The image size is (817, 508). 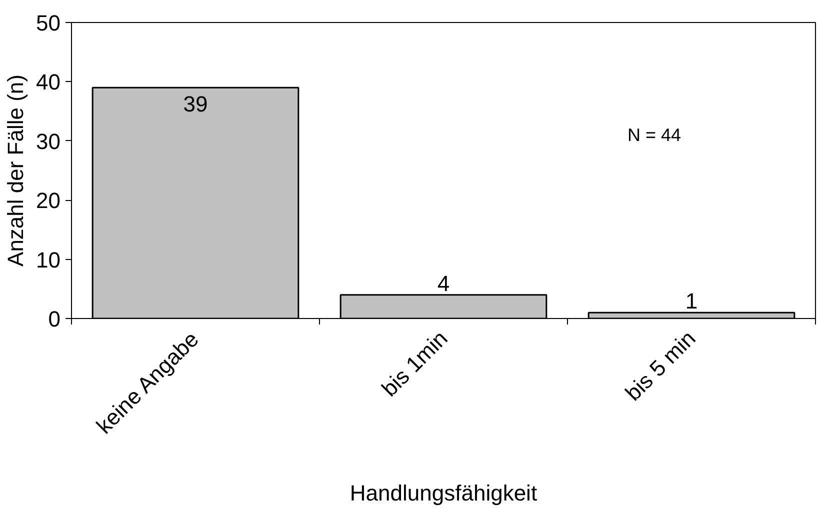 I want to click on data-label: 1, so click(x=691, y=301).